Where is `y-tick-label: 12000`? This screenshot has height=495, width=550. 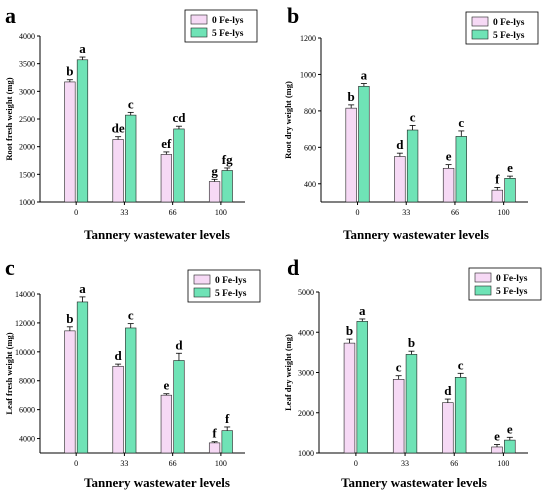
y-tick-label: 12000 is located at coordinates (25, 323).